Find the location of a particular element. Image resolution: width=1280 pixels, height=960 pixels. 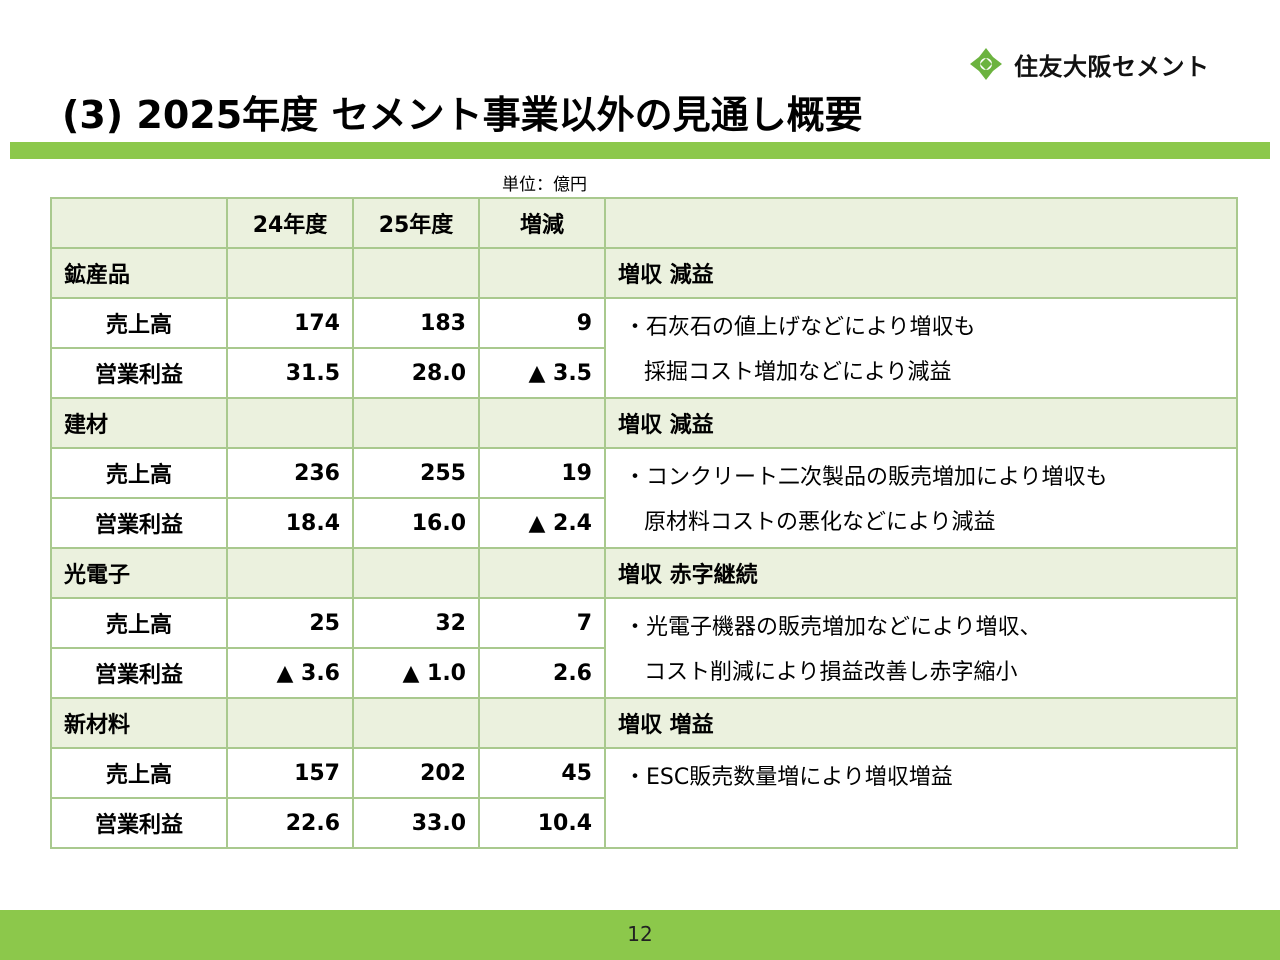

segment-name: 建材 is located at coordinates (139, 423).